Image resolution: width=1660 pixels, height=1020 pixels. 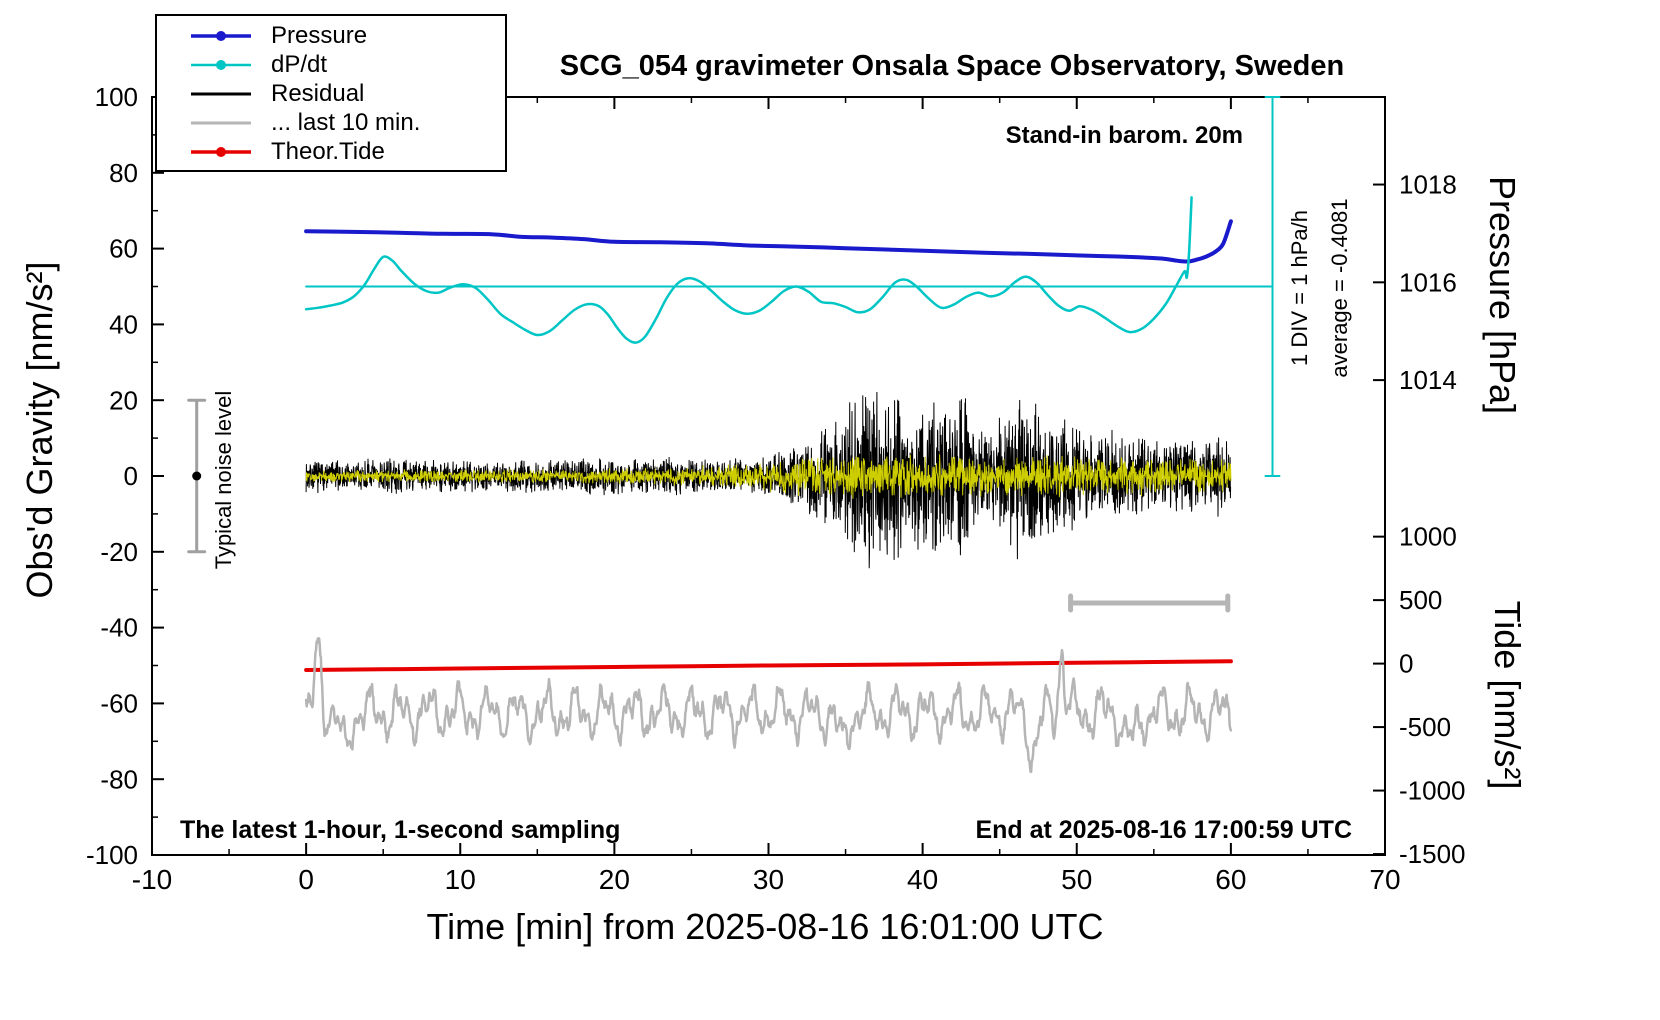 I want to click on legend-label: ... last 10 min., so click(x=346, y=122).